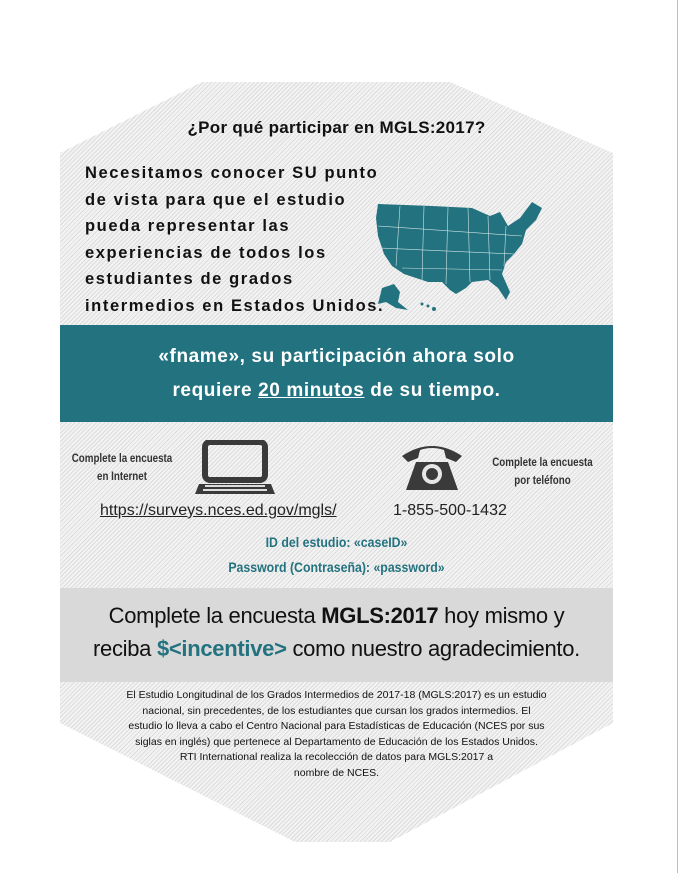 This screenshot has height=873, width=681. Describe the element at coordinates (215, 615) in the screenshot. I see `cta-text: Complete la encuesta` at that location.